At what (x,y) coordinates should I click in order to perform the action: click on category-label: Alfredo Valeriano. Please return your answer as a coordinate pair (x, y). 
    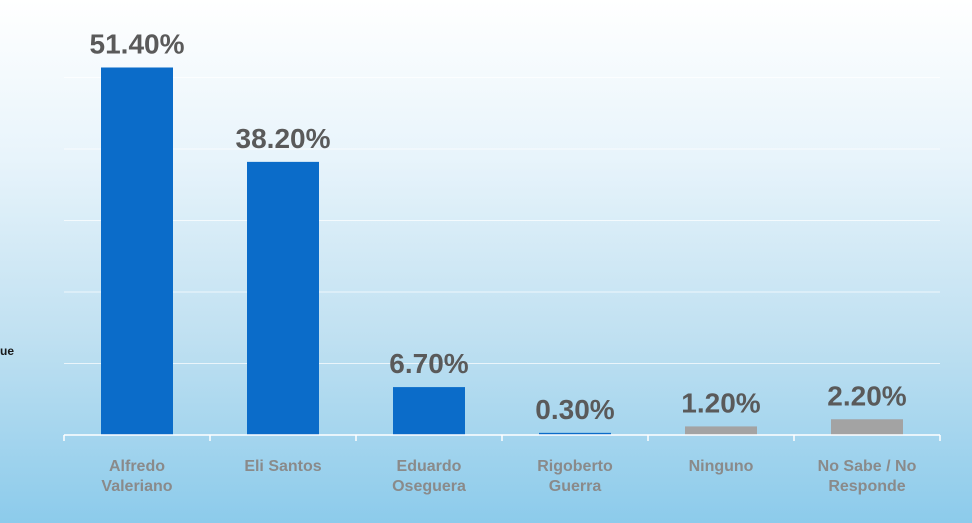
    Looking at the image, I should click on (136, 476).